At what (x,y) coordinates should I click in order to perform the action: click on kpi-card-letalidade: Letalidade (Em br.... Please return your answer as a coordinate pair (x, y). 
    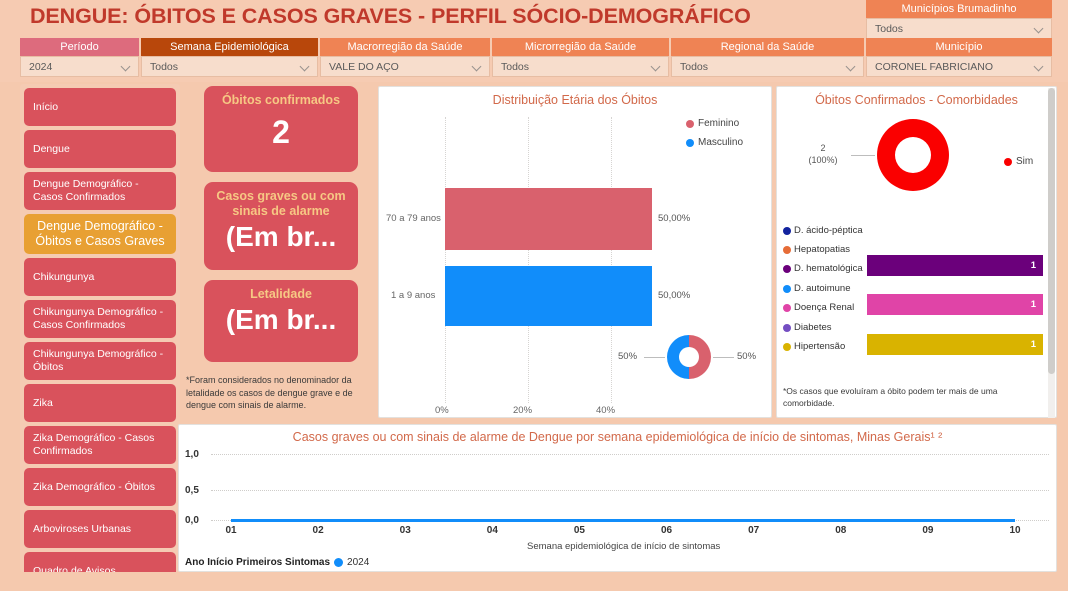
    Looking at the image, I should click on (281, 321).